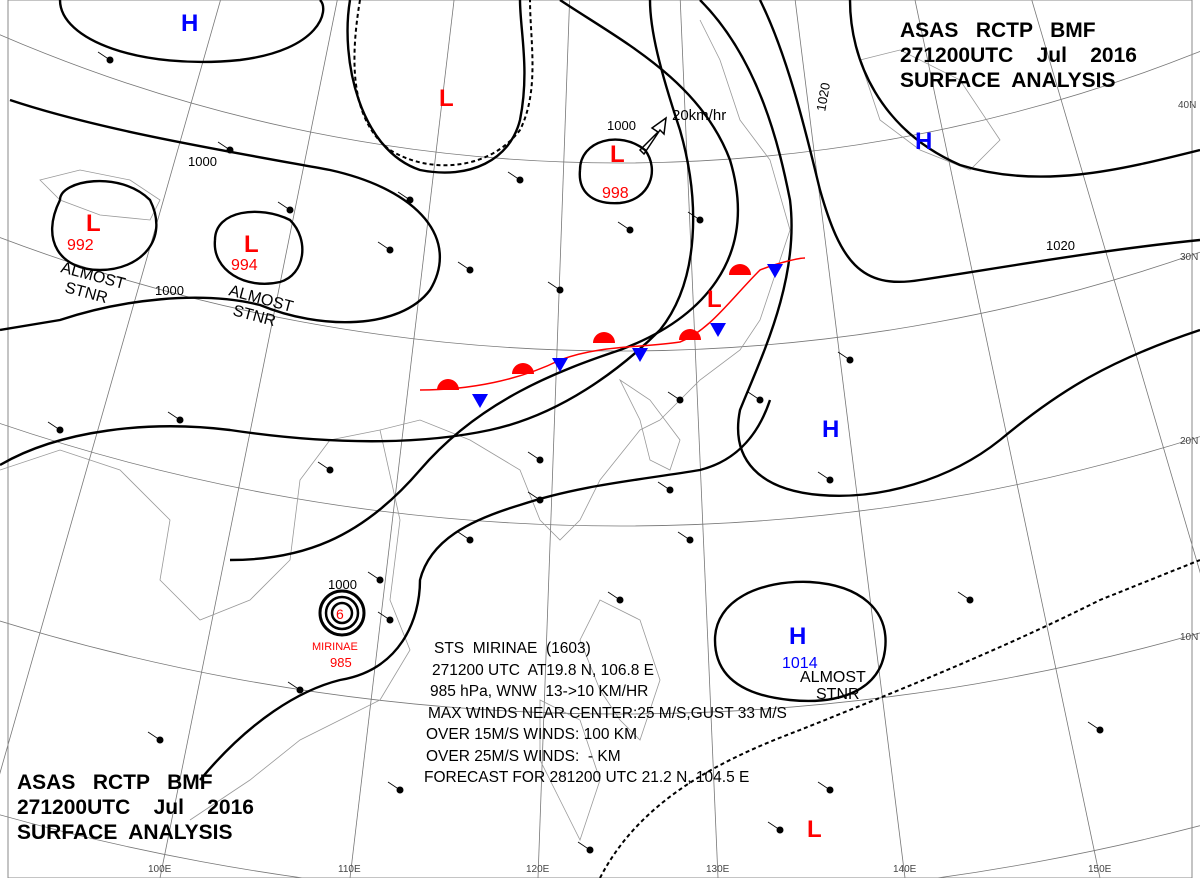 Image resolution: width=1200 pixels, height=878 pixels. Describe the element at coordinates (341, 662) in the screenshot. I see `typhoon-pressure: 985` at that location.